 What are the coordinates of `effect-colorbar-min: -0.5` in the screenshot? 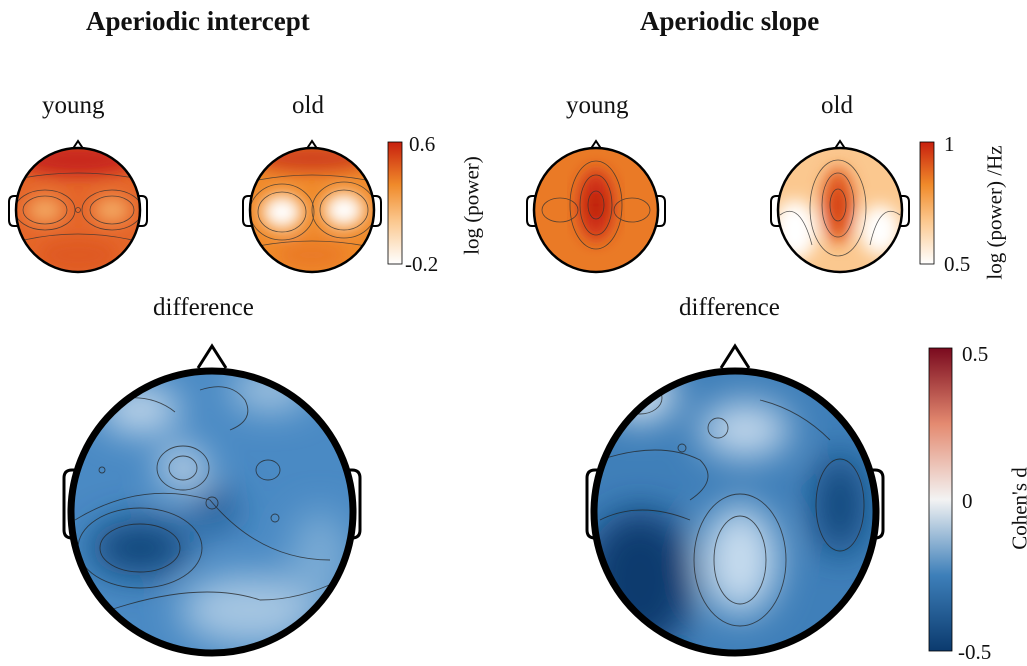 It's located at (975, 652).